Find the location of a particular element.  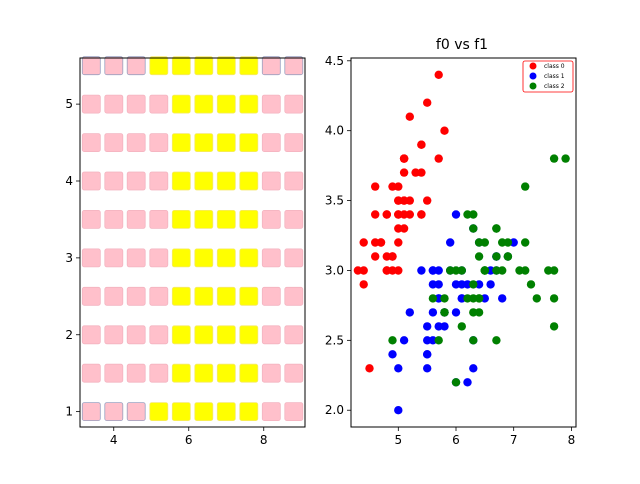

right-y-axis: 2.0 2.5 3.0 3.5 4.0 4.5 is located at coordinates (338, 235).